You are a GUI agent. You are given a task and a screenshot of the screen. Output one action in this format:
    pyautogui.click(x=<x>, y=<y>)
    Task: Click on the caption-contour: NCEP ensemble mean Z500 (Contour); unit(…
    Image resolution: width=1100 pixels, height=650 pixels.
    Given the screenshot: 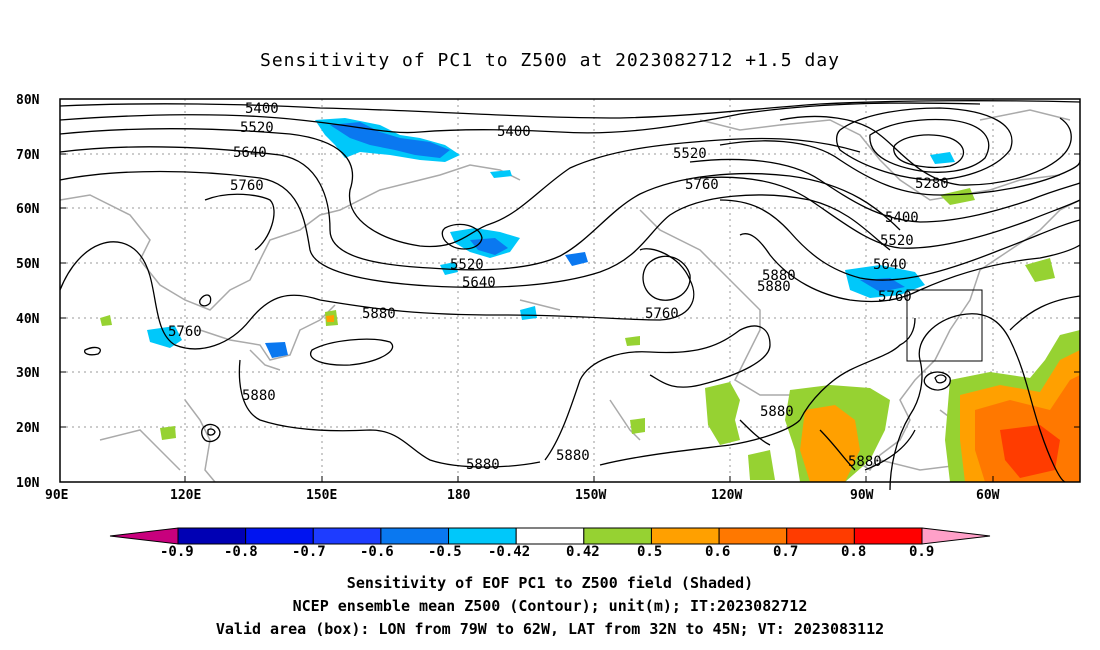 What is the action you would take?
    pyautogui.click(x=550, y=606)
    